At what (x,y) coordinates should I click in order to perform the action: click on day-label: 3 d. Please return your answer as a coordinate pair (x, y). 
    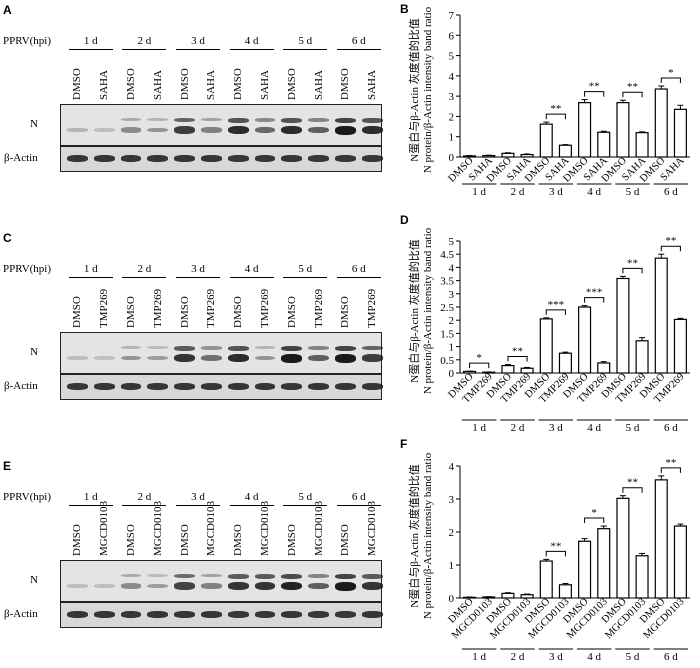
    Looking at the image, I should click on (198, 269).